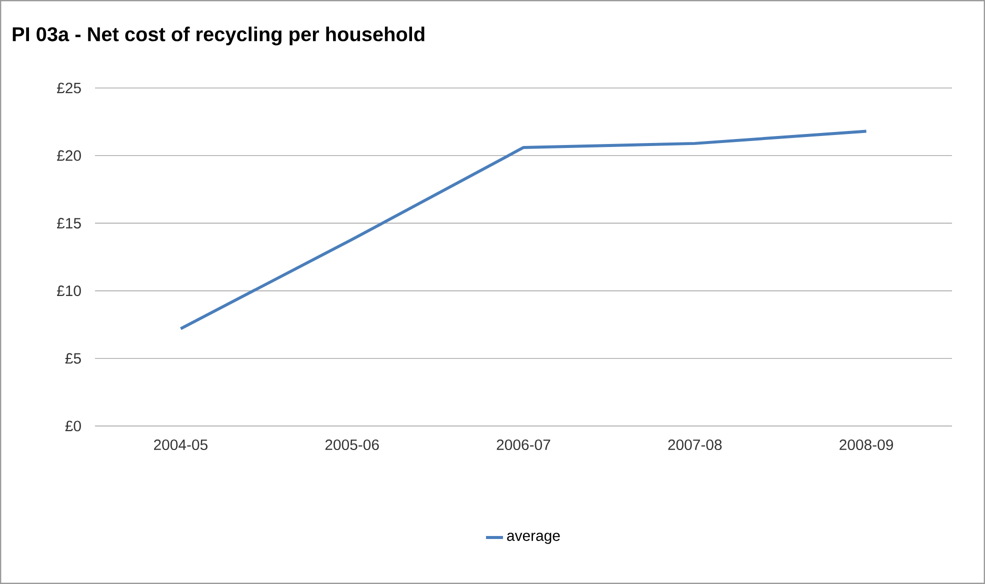 This screenshot has width=985, height=584. What do you see at coordinates (533, 538) in the screenshot?
I see `legend-label: average` at bounding box center [533, 538].